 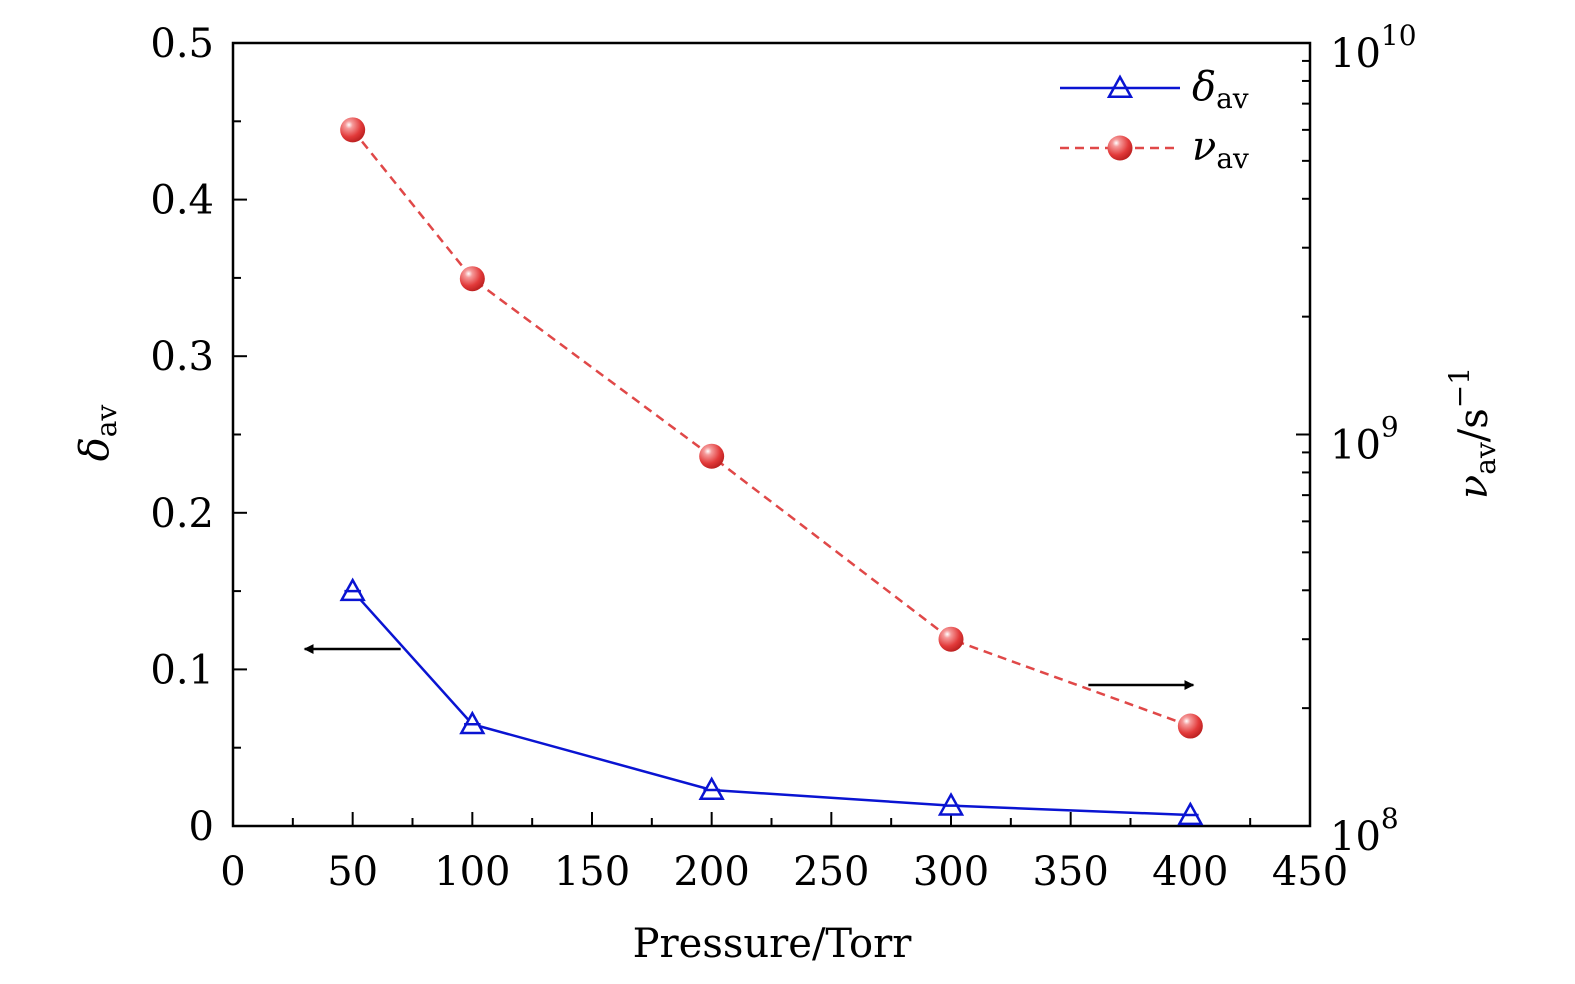 I want to click on x-tick-label: 300, so click(x=951, y=872).